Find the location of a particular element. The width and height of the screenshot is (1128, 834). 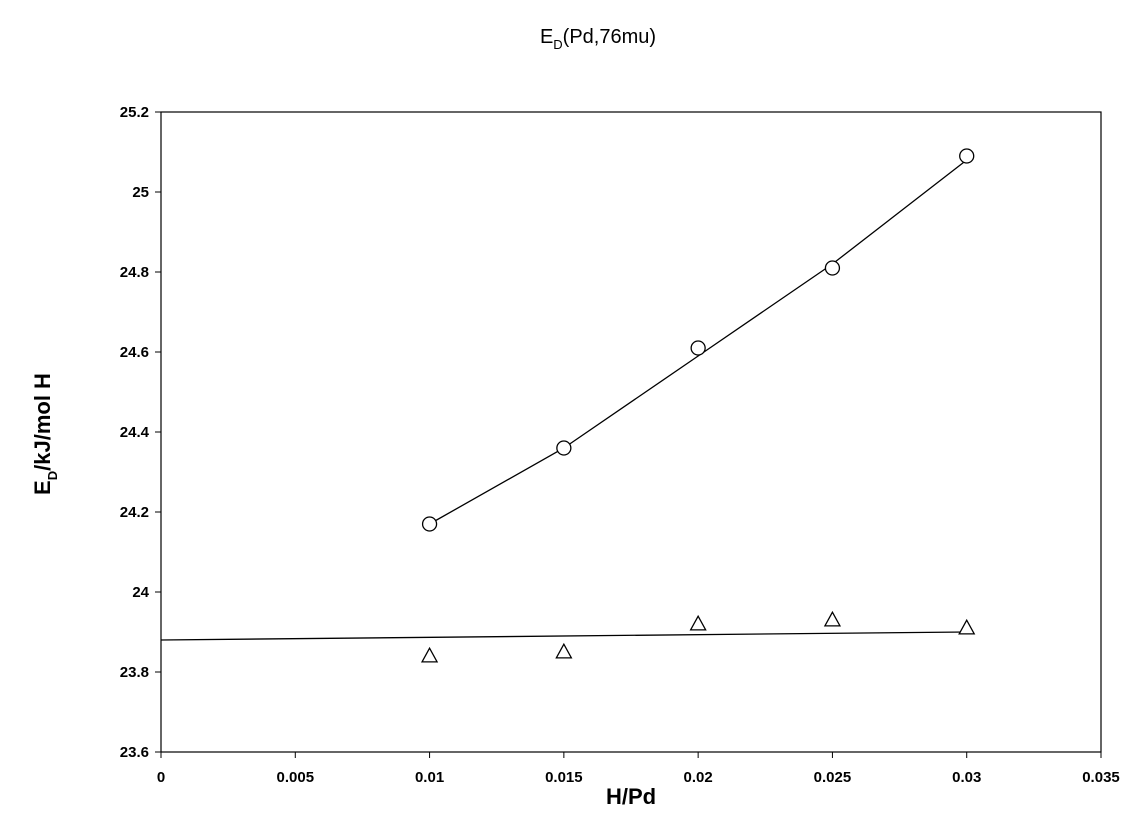

x-tick-label: 0.01 is located at coordinates (429, 777).